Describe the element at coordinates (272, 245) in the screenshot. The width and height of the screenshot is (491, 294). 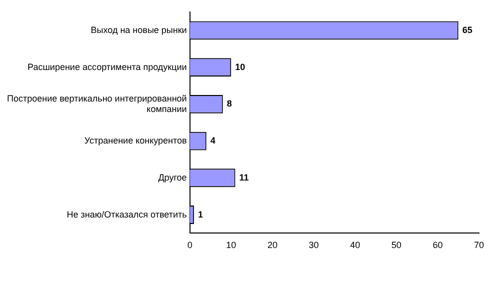
I see `x-tick-label: 20` at that location.